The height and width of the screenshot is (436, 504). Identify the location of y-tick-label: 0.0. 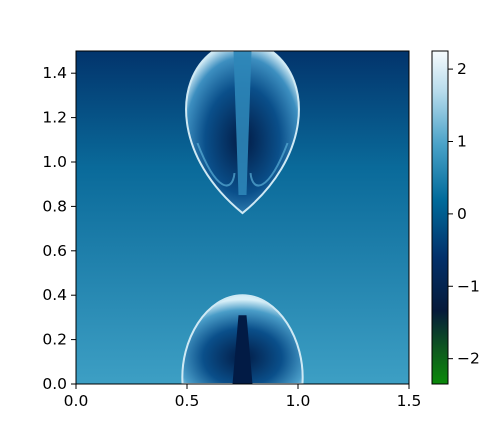
(54, 384).